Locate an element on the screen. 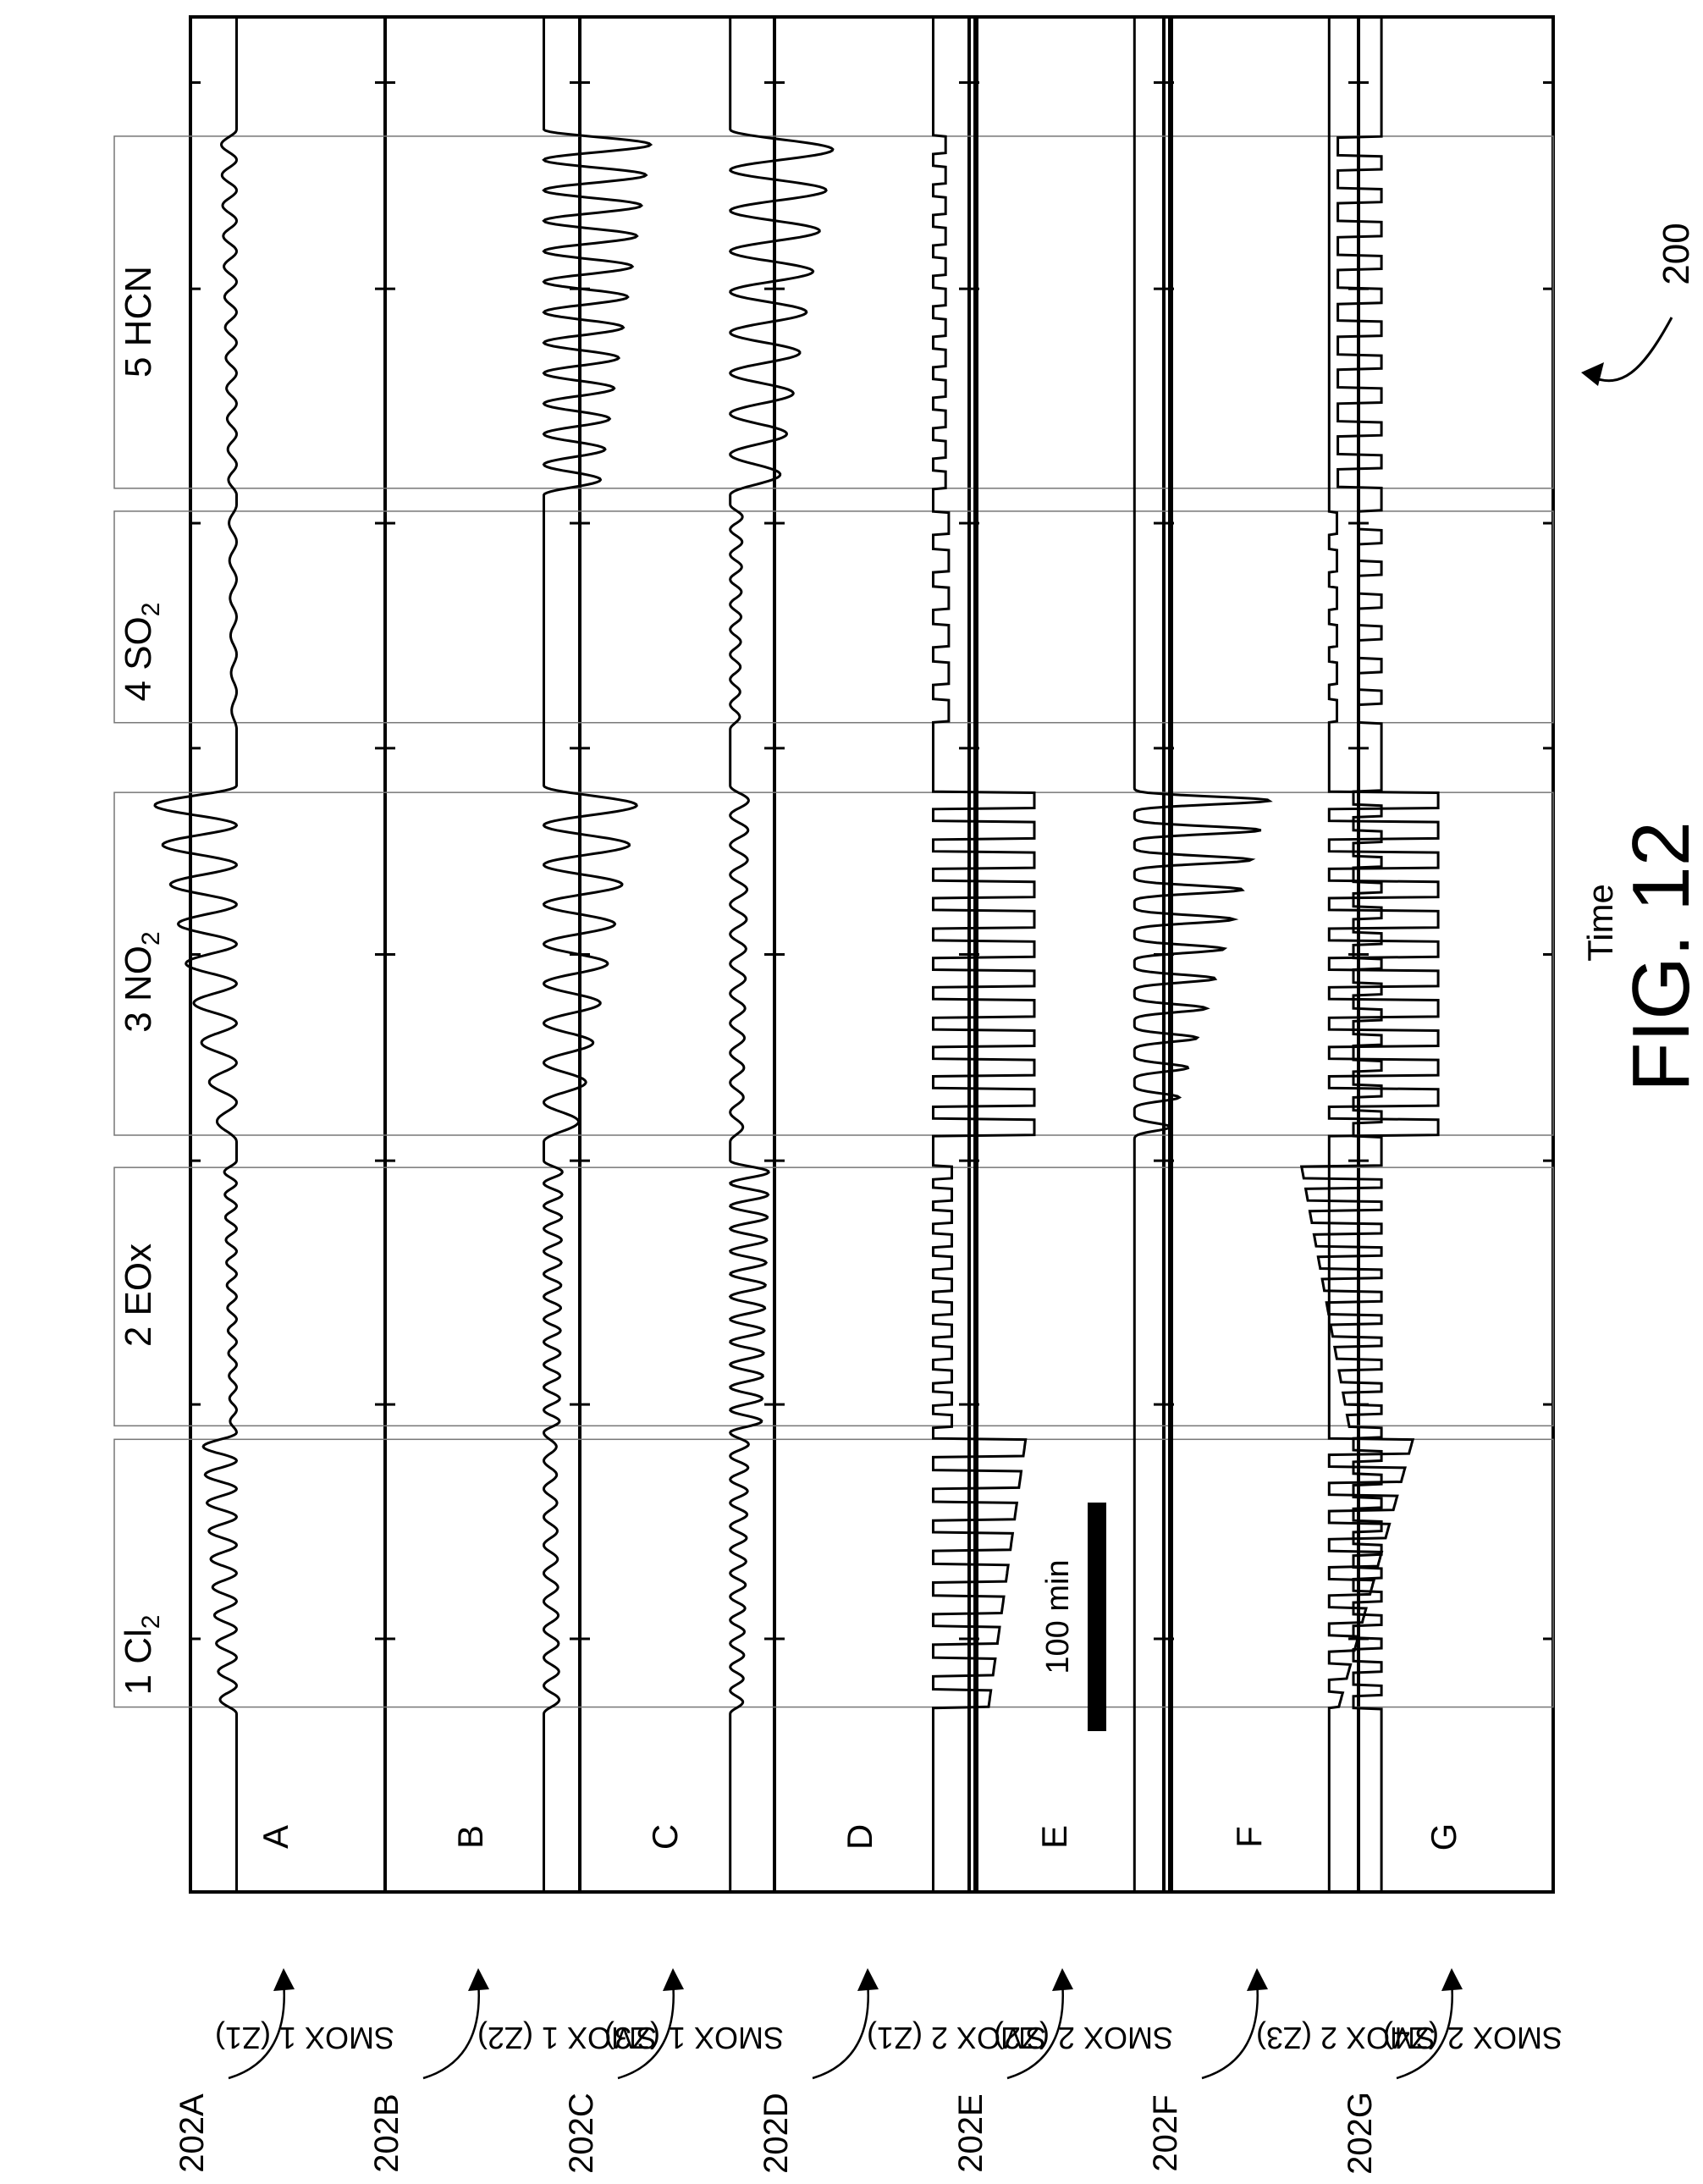  gas-label-4: 4 SO2 is located at coordinates (141, 652).